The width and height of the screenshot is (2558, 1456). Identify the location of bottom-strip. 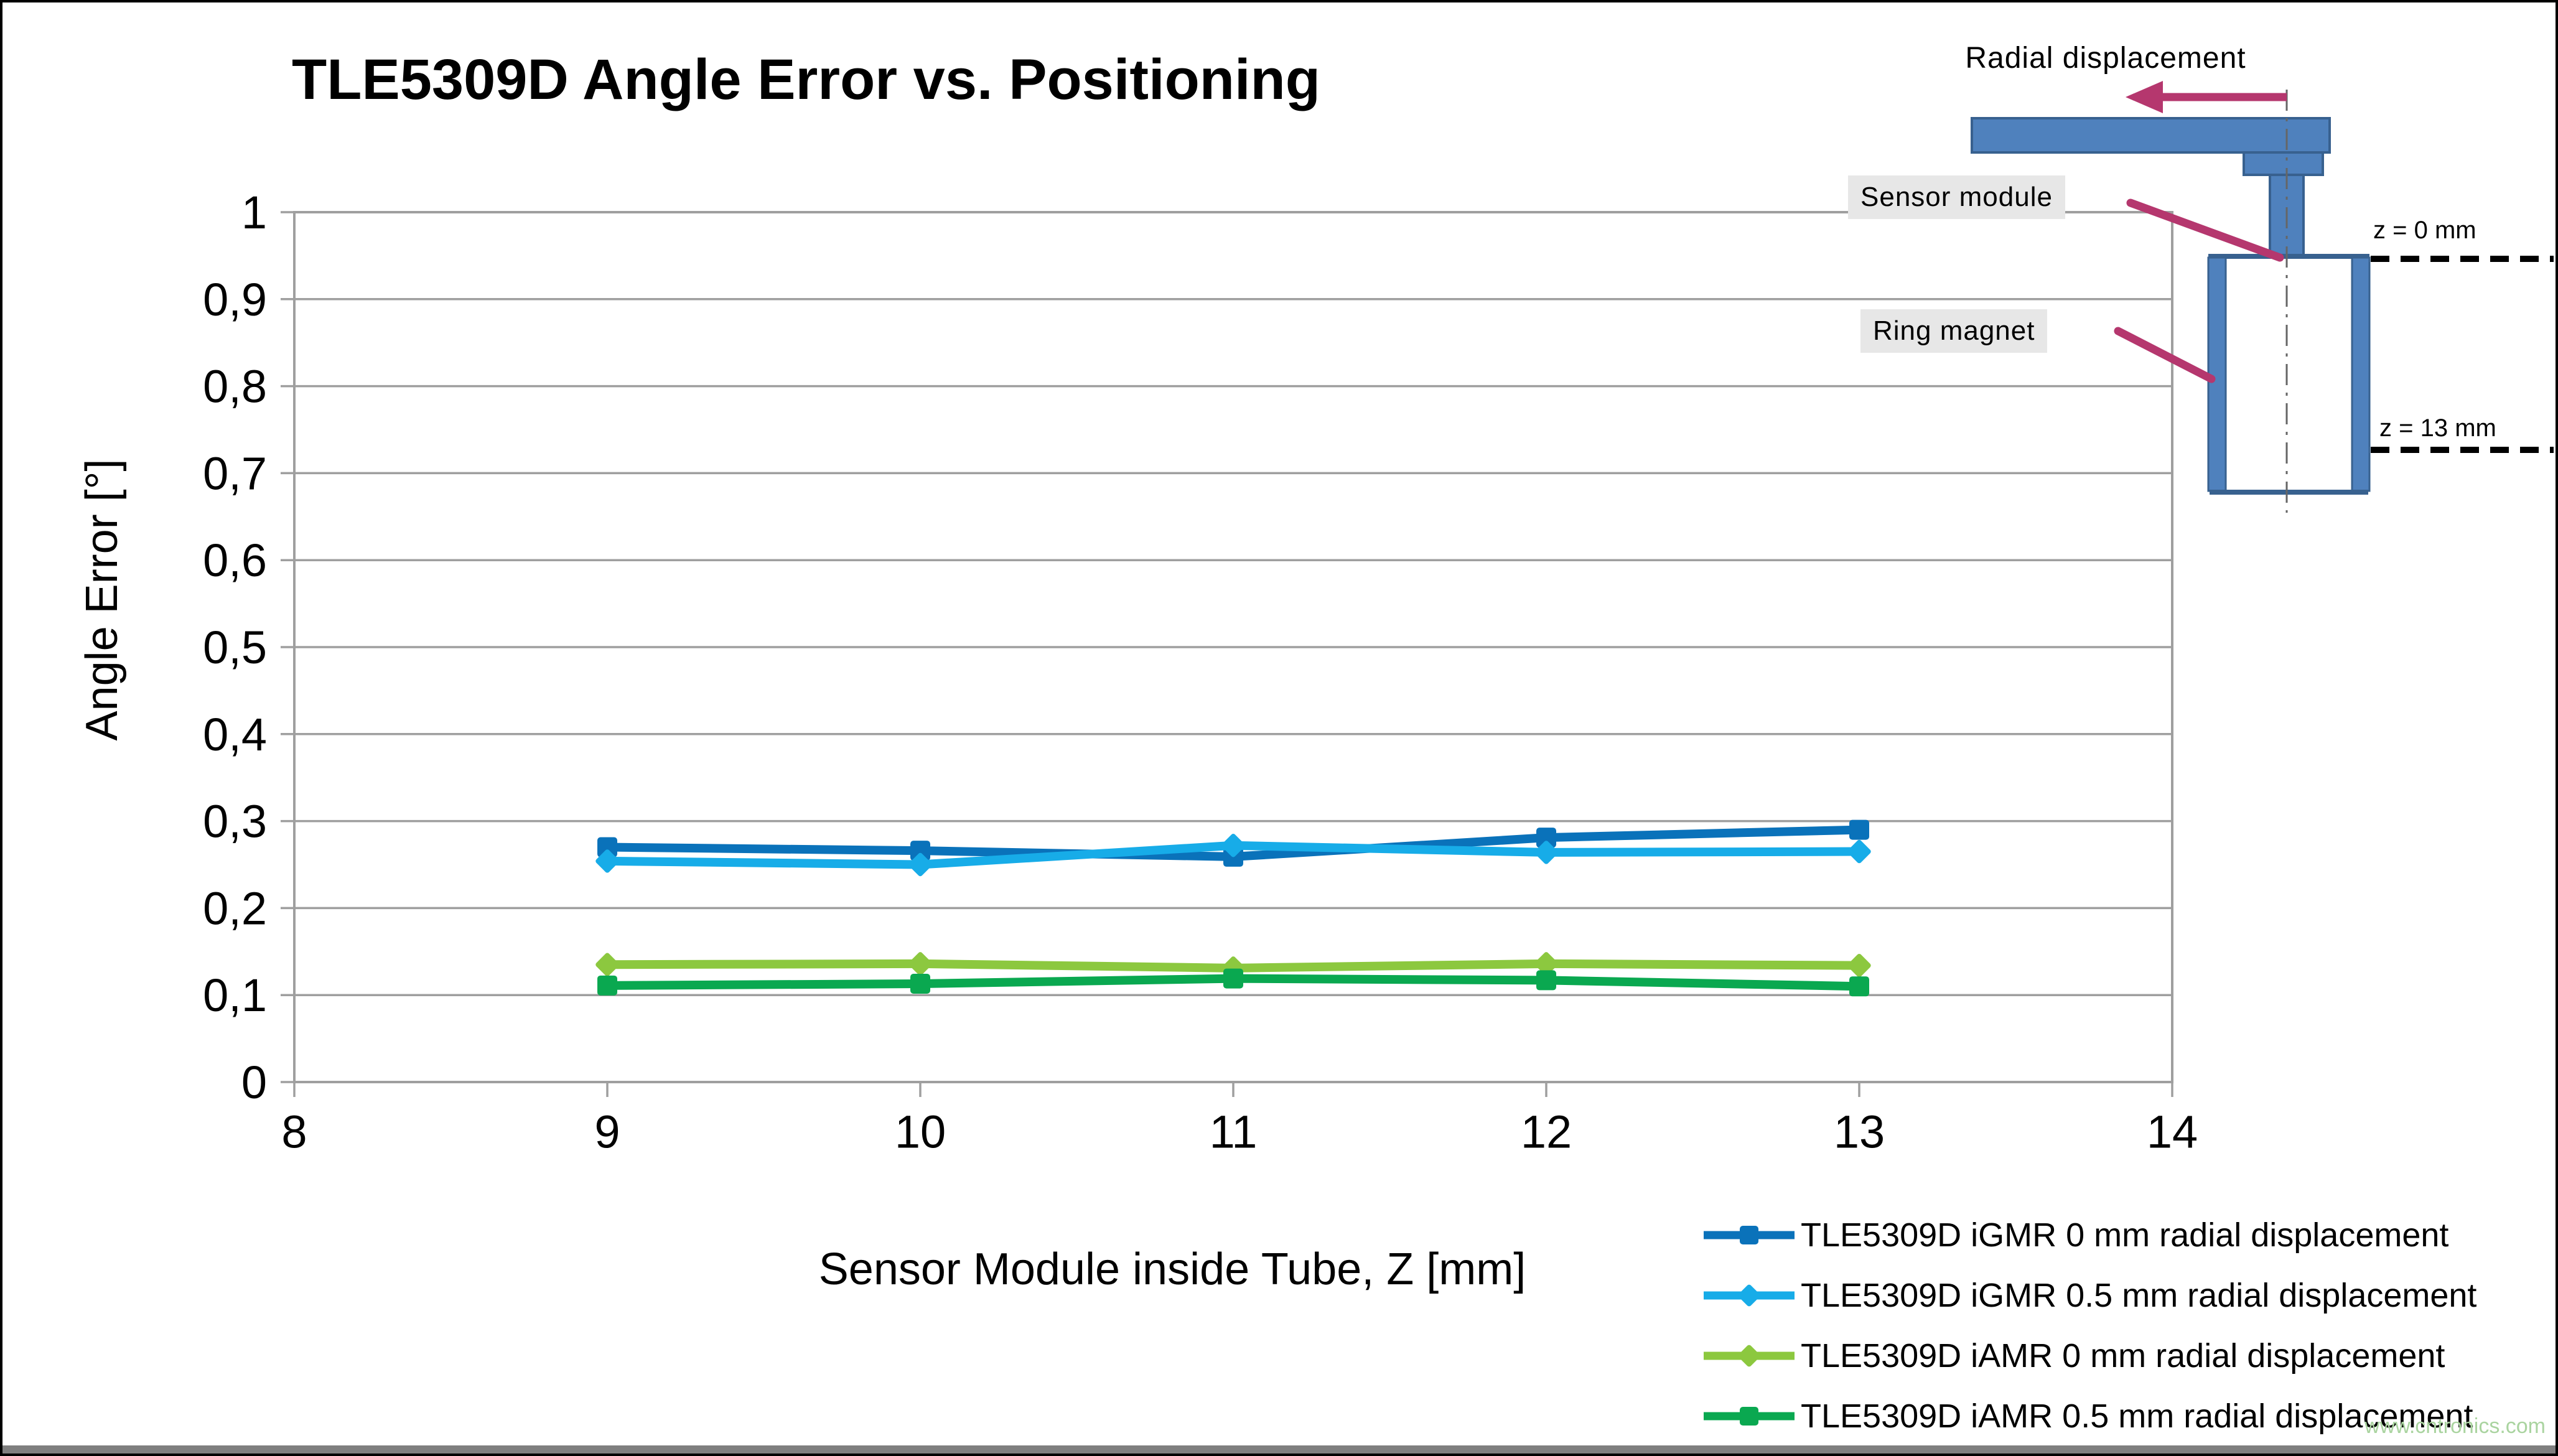
(1279, 1449).